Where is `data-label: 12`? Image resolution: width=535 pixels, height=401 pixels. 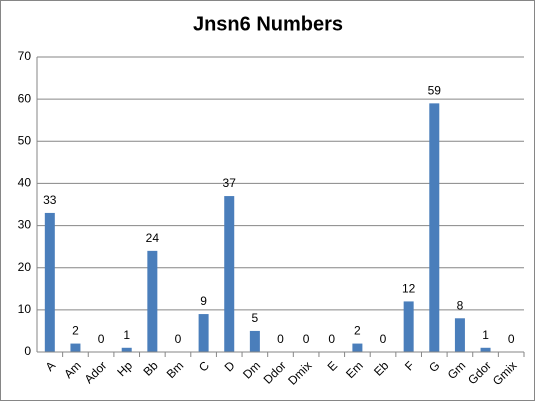 data-label: 12 is located at coordinates (409, 289).